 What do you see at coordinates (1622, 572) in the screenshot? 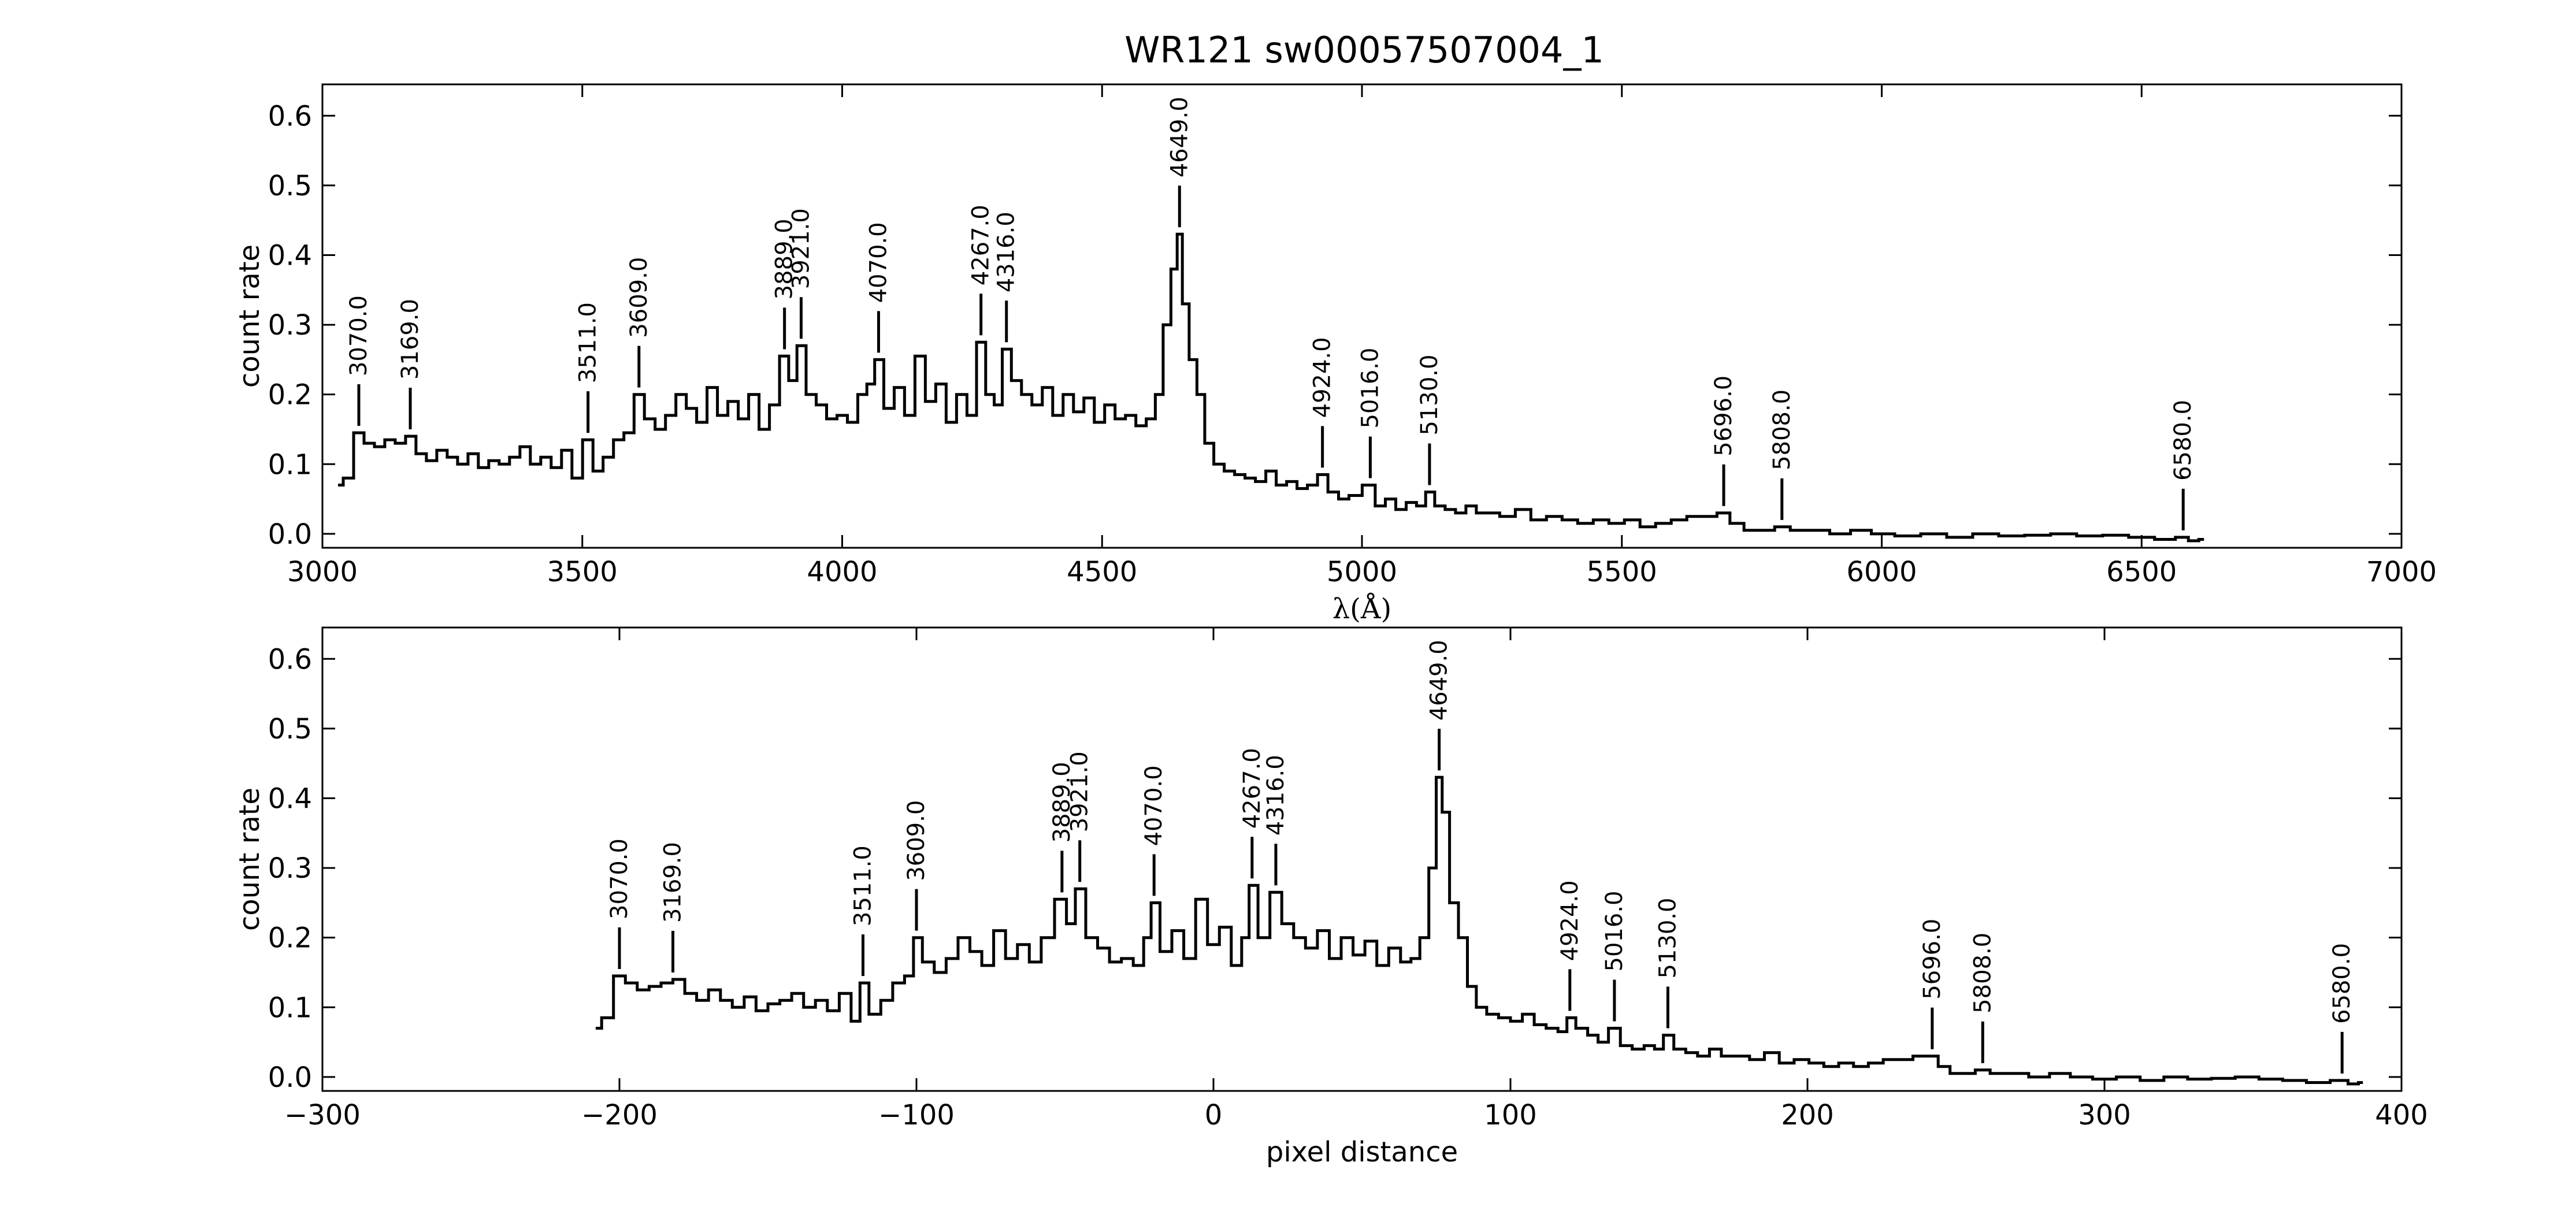
I see `x-tick-label: 5500` at bounding box center [1622, 572].